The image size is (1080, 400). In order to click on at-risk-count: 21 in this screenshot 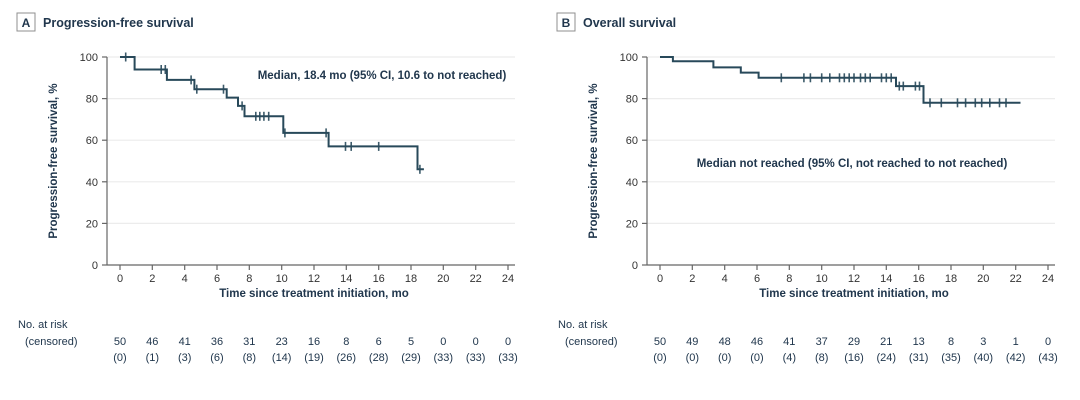, I will do `click(886, 342)`.